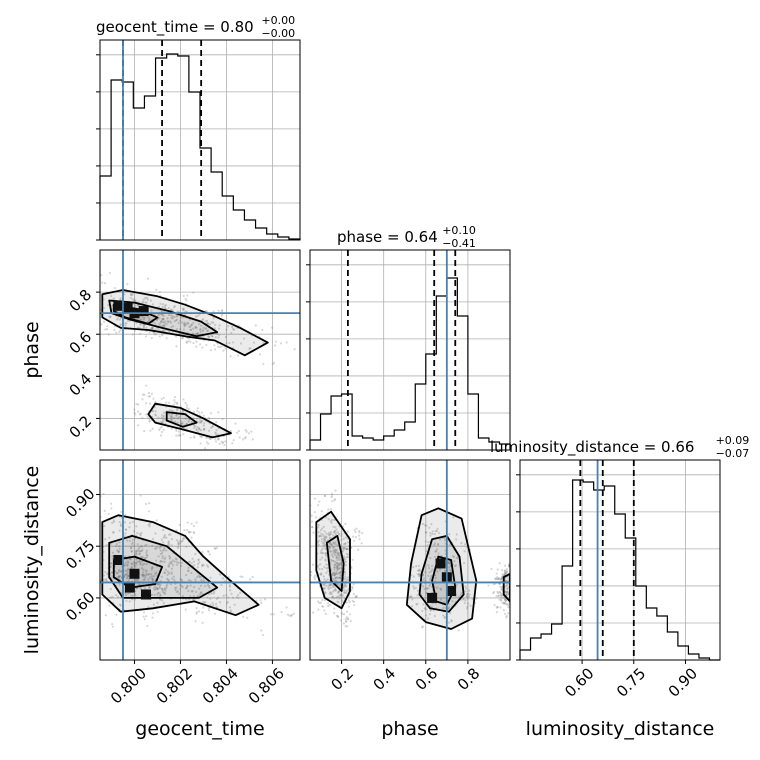 Image resolution: width=760 pixels, height=760 pixels. Describe the element at coordinates (410, 350) in the screenshot. I see `panel-frame` at that location.